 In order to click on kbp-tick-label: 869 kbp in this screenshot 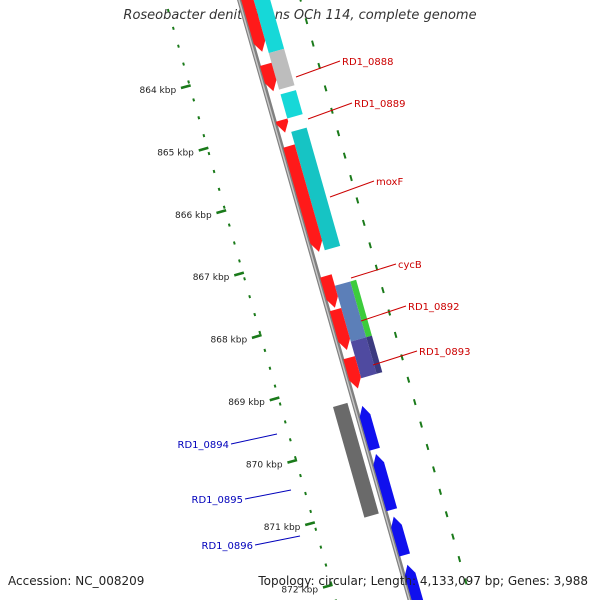, I will do `click(246, 403)`.